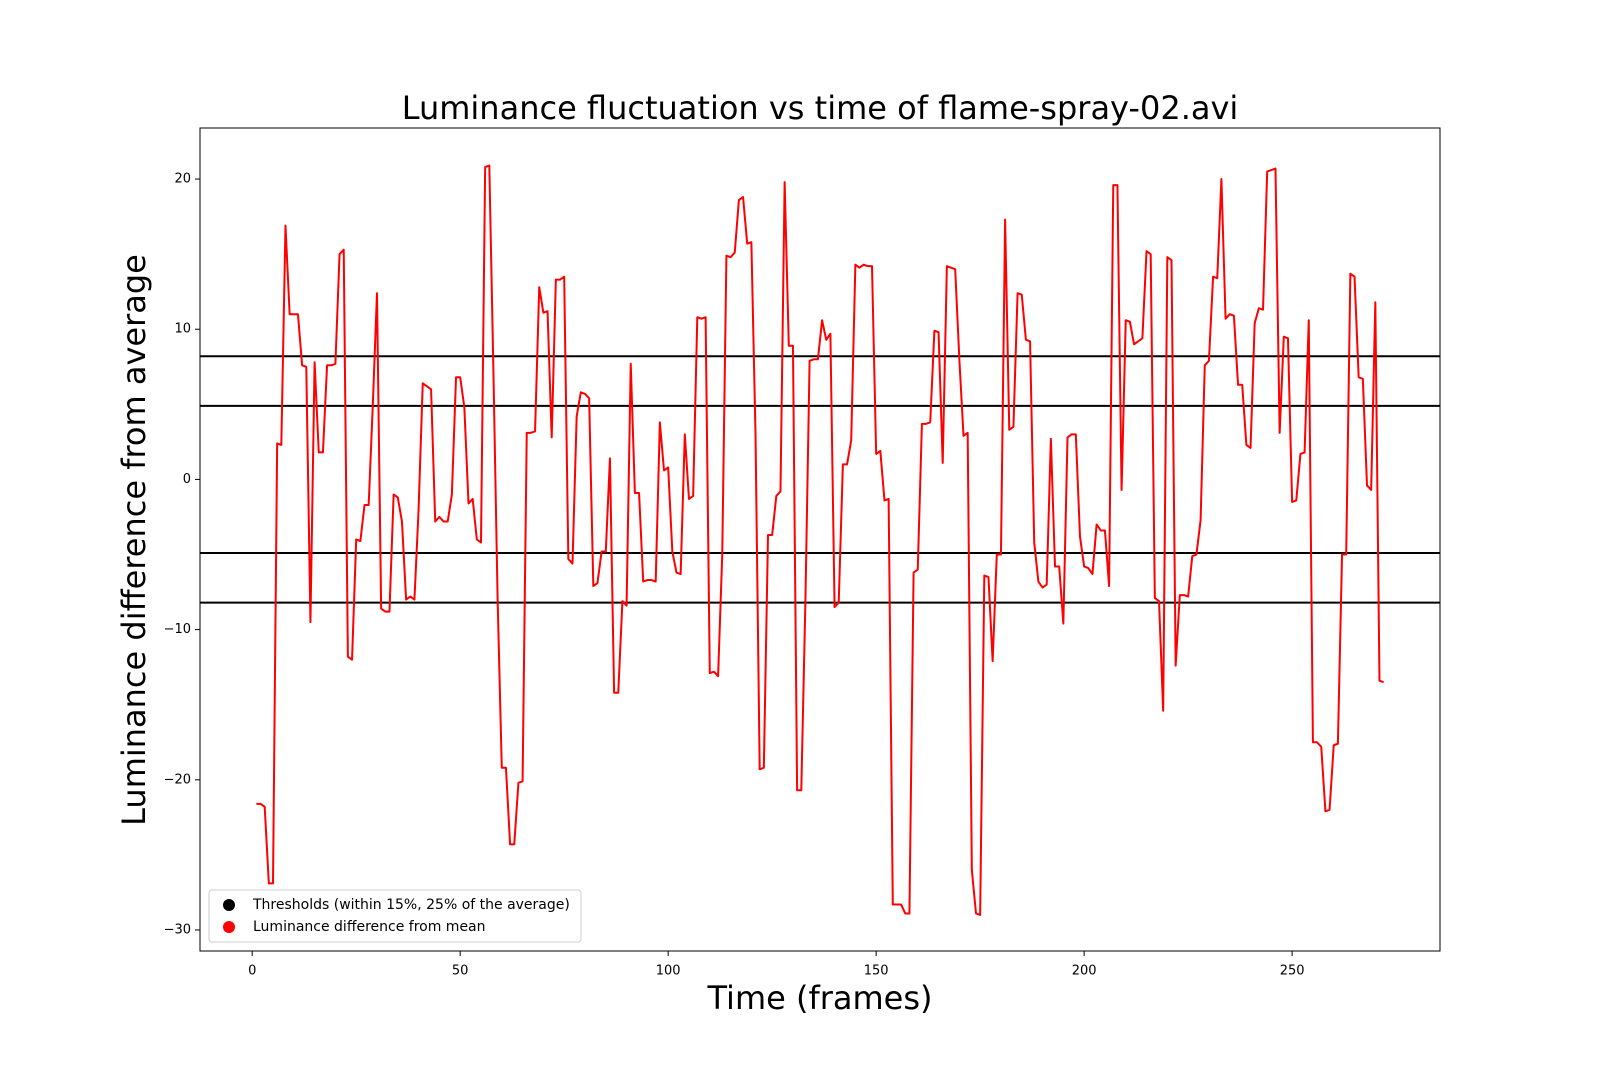 Image resolution: width=1600 pixels, height=1069 pixels. What do you see at coordinates (177, 629) in the screenshot?
I see `y-tick-label: −10` at bounding box center [177, 629].